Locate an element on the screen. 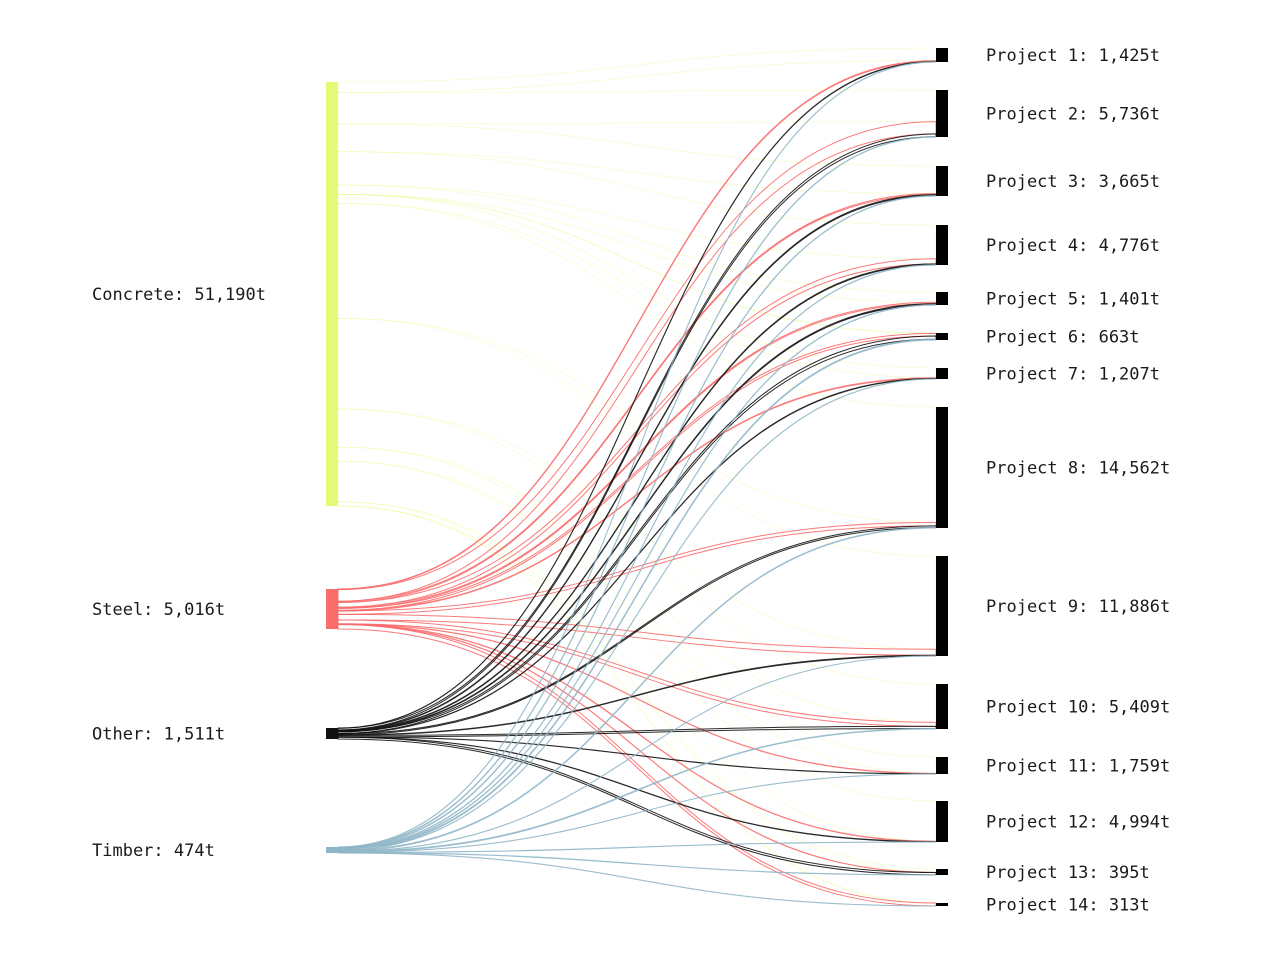  source-node-concrete is located at coordinates (332, 294).